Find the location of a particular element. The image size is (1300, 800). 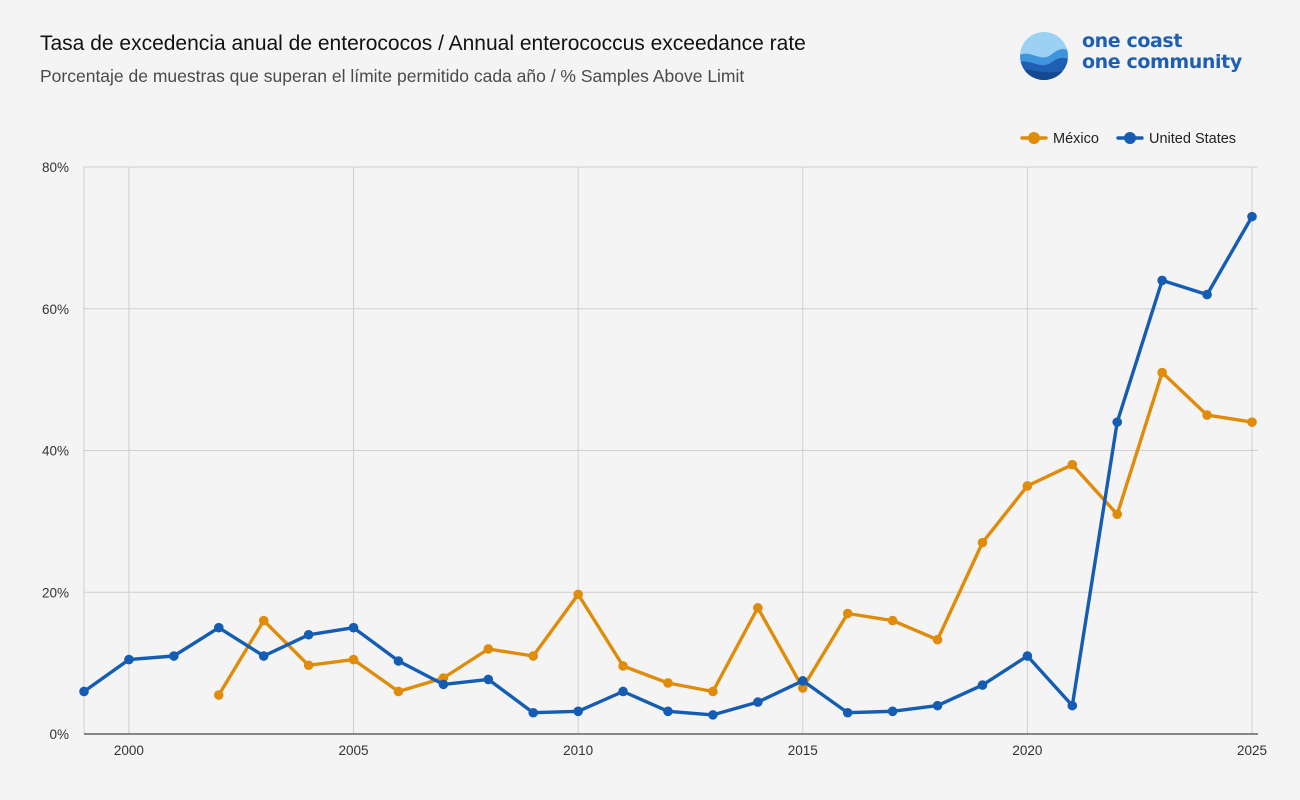

x-tick-label: 2005 is located at coordinates (354, 750).